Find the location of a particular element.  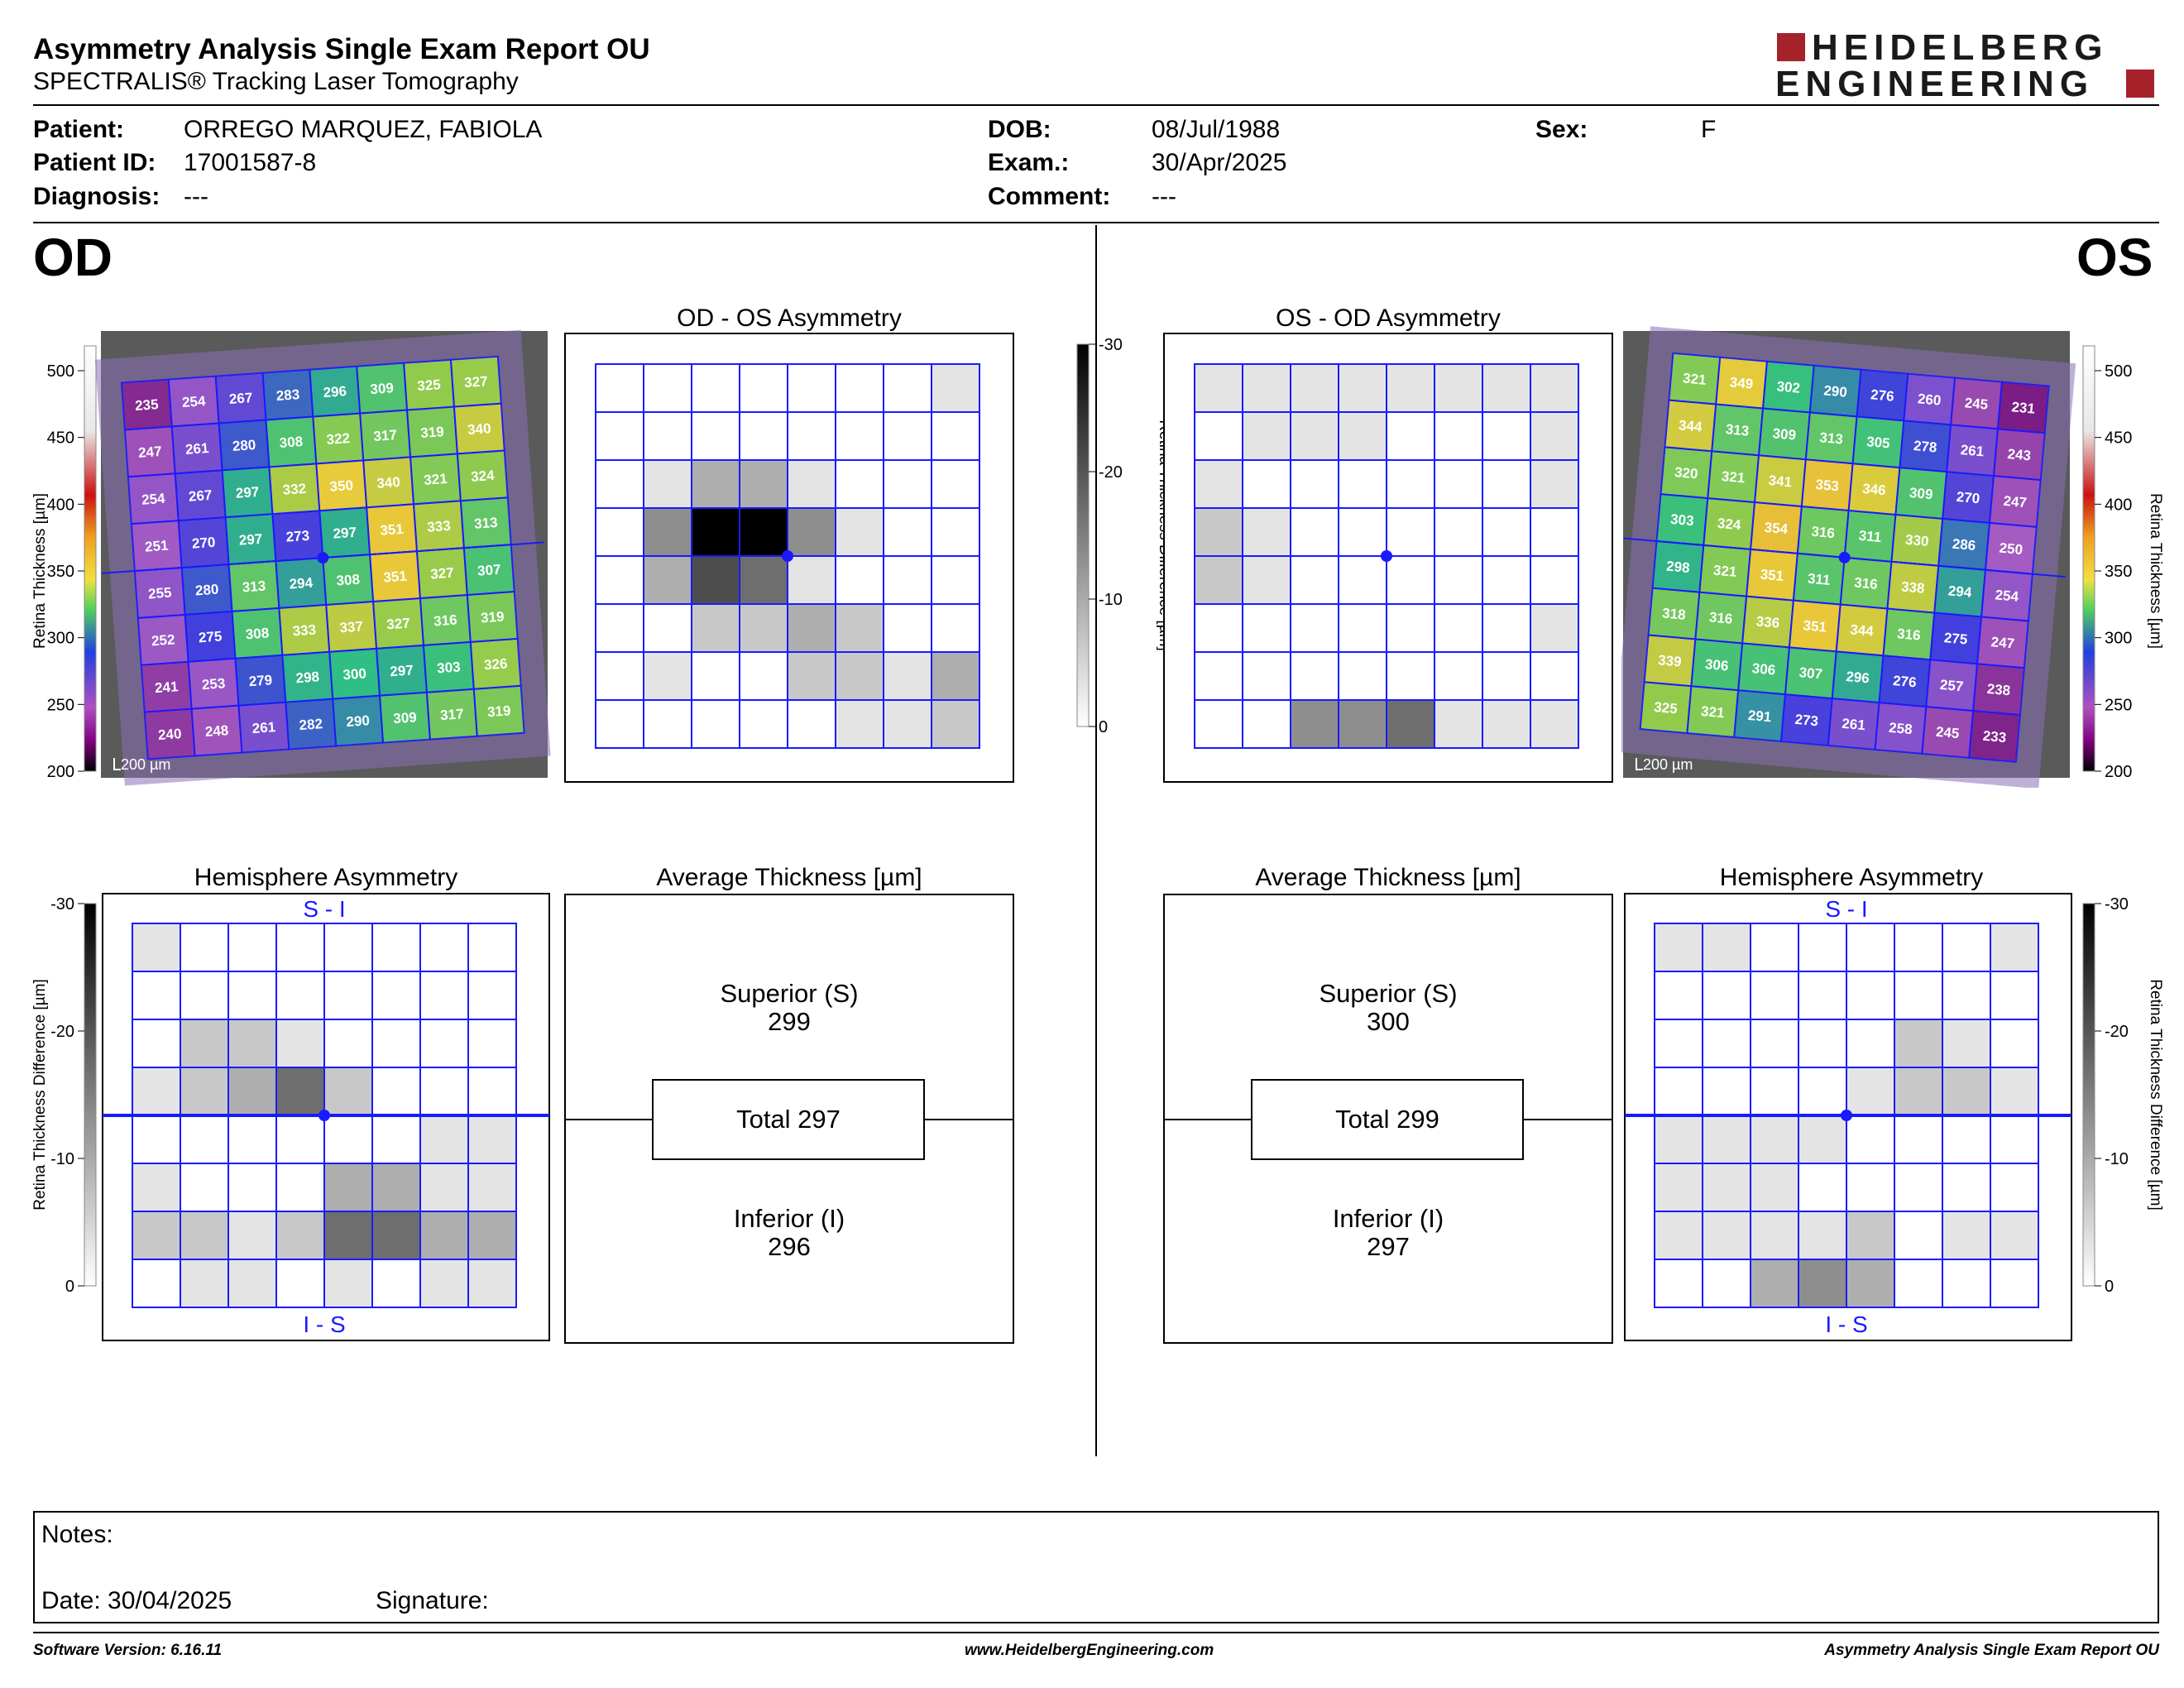

os-hemi-bottom-label: I - S is located at coordinates (1846, 1324).